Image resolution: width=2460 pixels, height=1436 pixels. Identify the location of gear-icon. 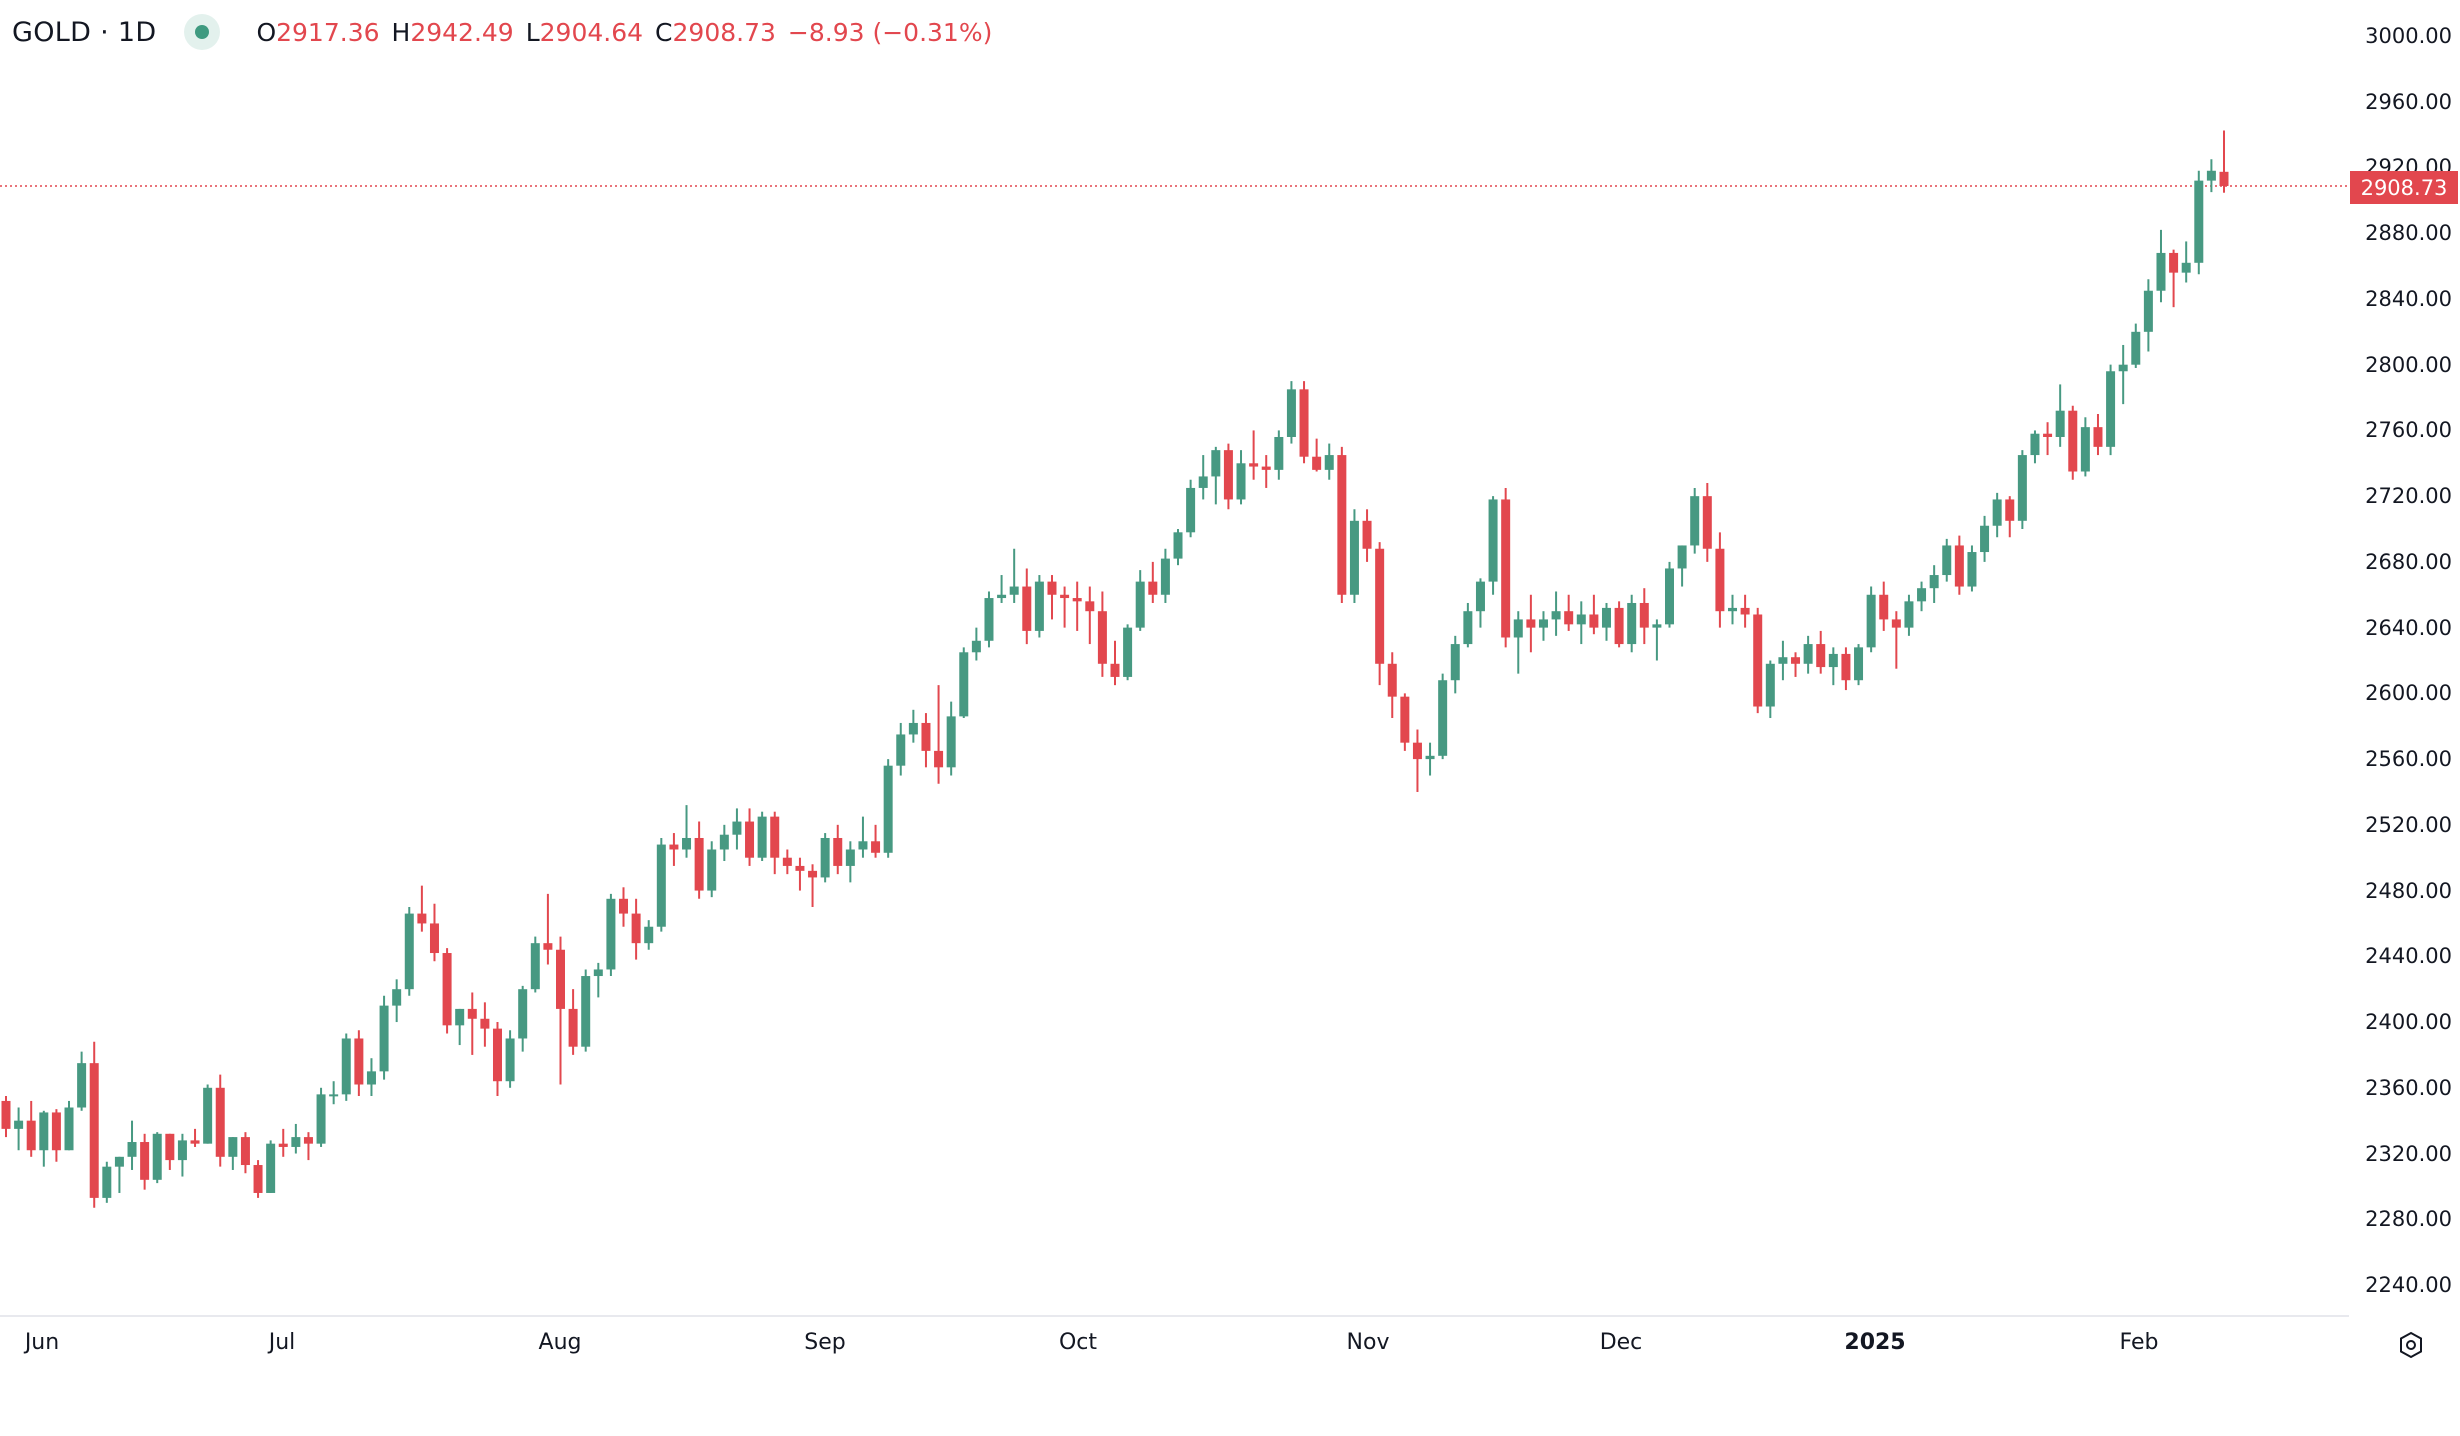
(2411, 1345).